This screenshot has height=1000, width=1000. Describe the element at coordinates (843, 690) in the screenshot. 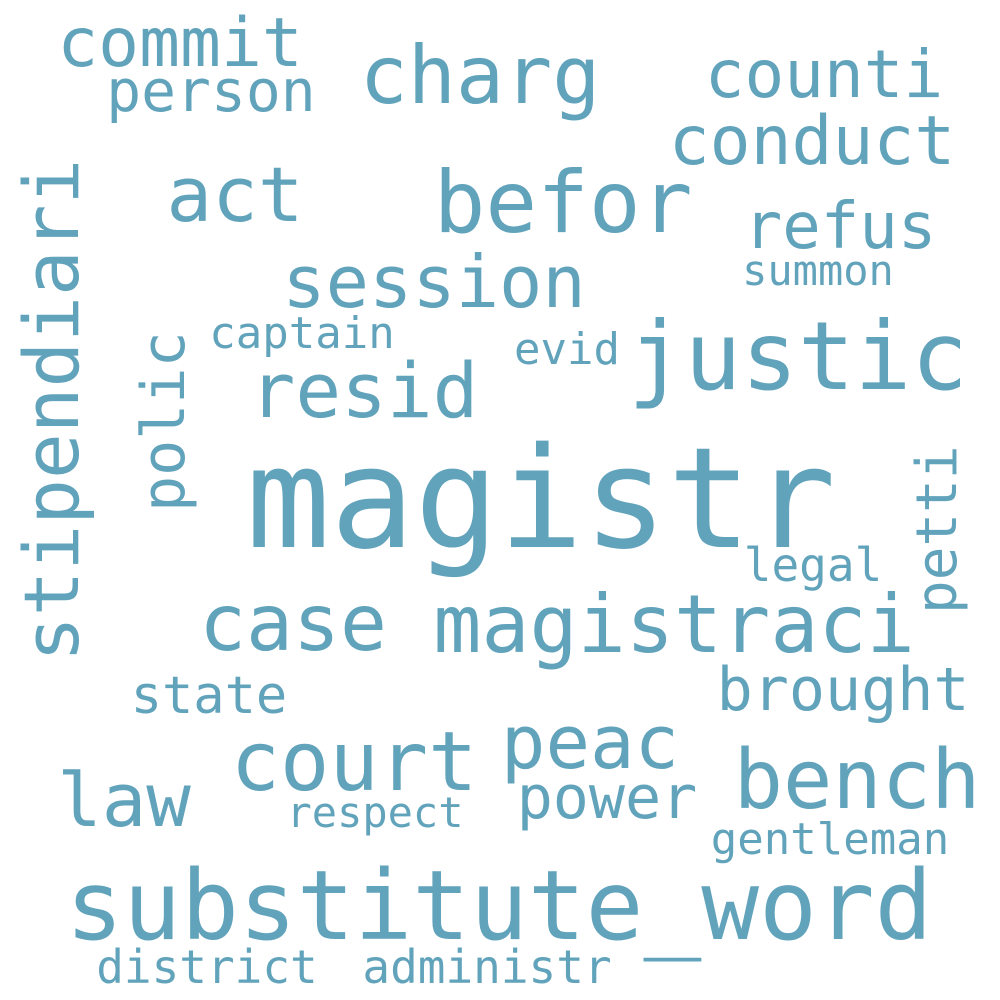

I see `word-brought: brought` at that location.